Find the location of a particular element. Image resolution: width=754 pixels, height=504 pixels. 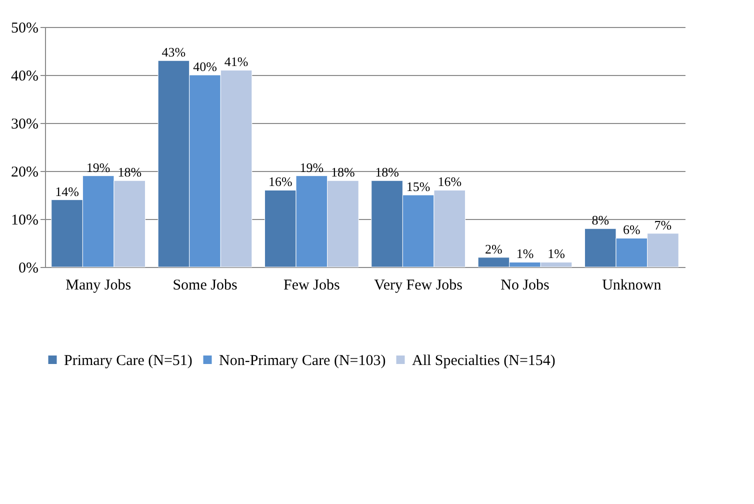

x-tick-label: No Jobs is located at coordinates (525, 286).